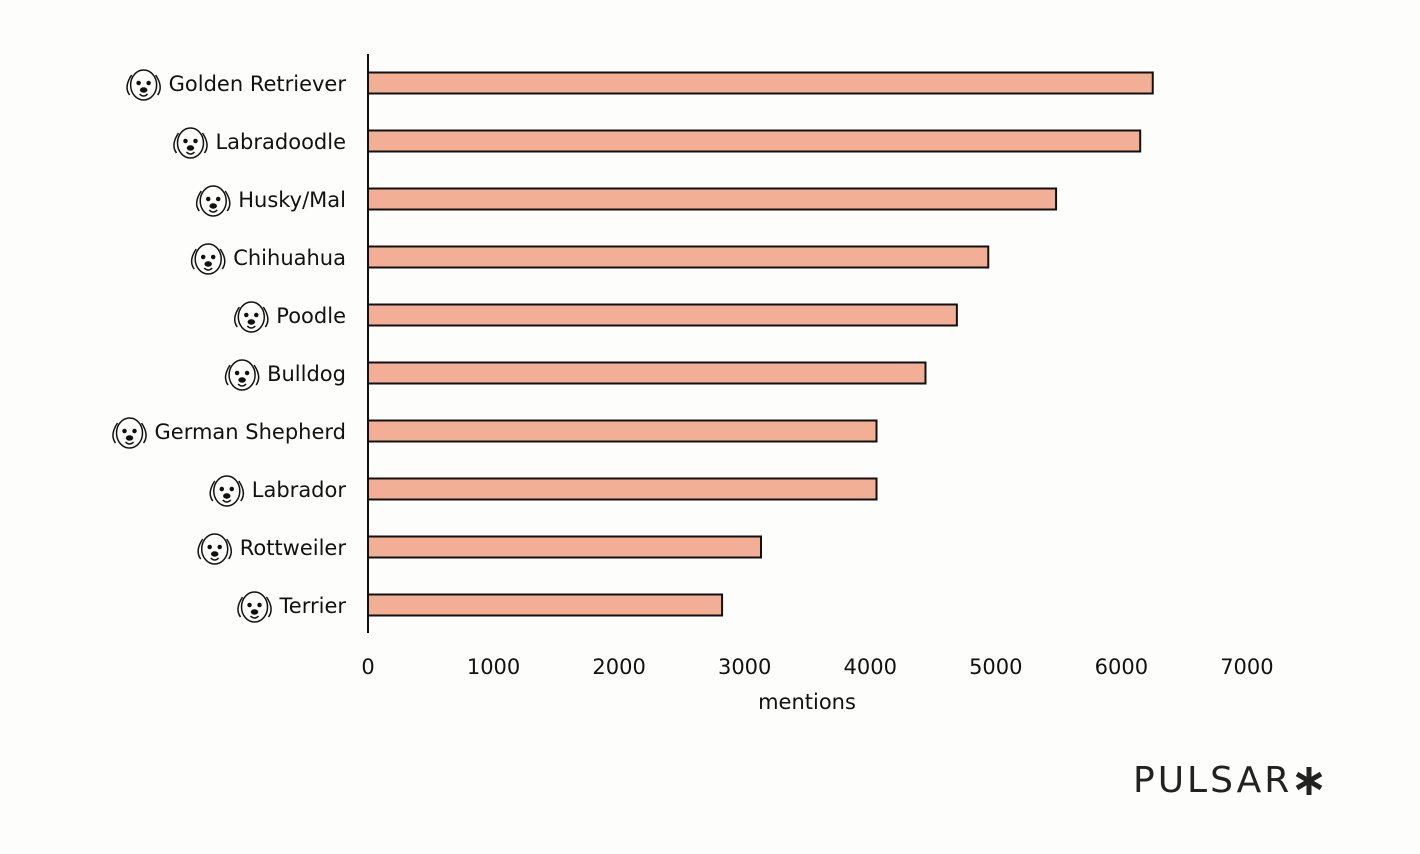 Image resolution: width=1420 pixels, height=854 pixels. Describe the element at coordinates (280, 142) in the screenshot. I see `y-tick-label: Labradoodle` at that location.